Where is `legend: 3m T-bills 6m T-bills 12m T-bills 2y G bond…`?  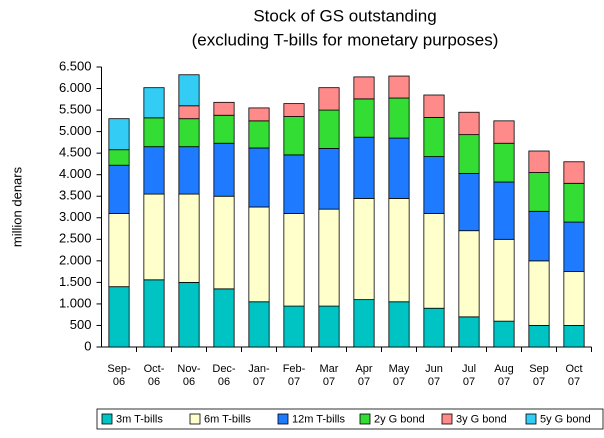
legend: 3m T-bills 6m T-bills 12m T-bills 2y G bond… is located at coordinates (350, 419).